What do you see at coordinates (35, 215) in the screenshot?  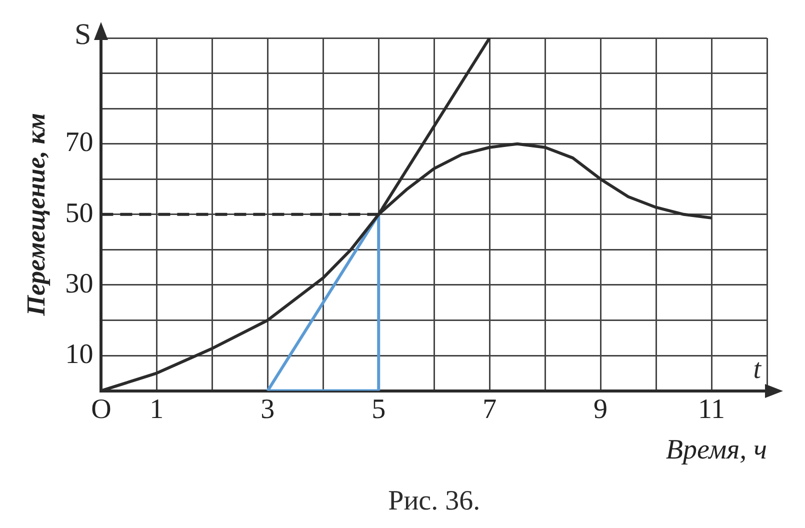 I see `y-axis-title: Перемещение, км` at bounding box center [35, 215].